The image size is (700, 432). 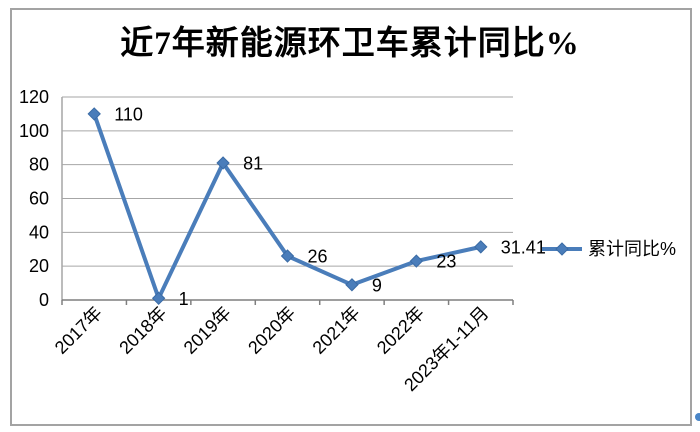 What do you see at coordinates (184, 299) in the screenshot?
I see `data-point-label: 1` at bounding box center [184, 299].